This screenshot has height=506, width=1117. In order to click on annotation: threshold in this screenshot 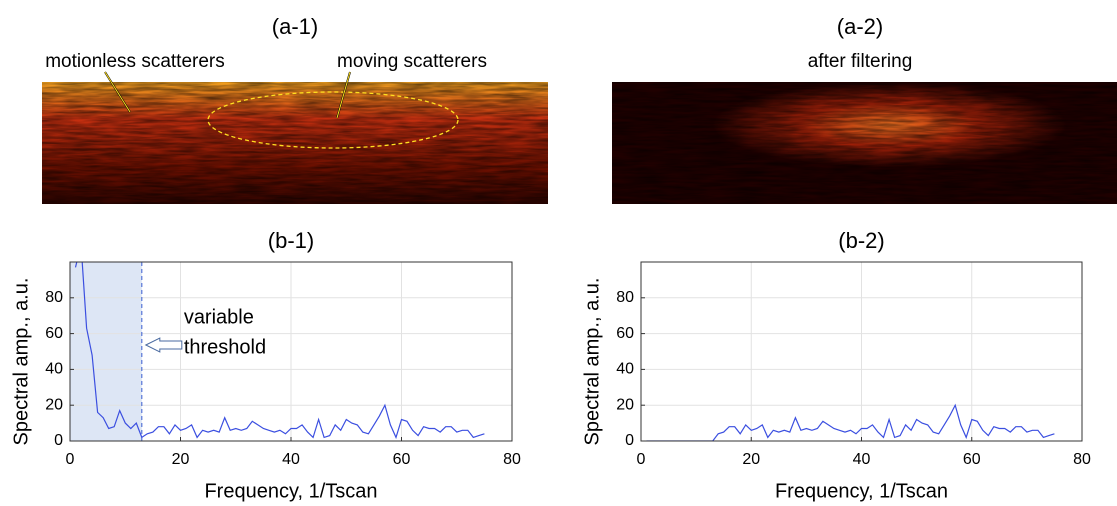, I will do `click(225, 347)`.